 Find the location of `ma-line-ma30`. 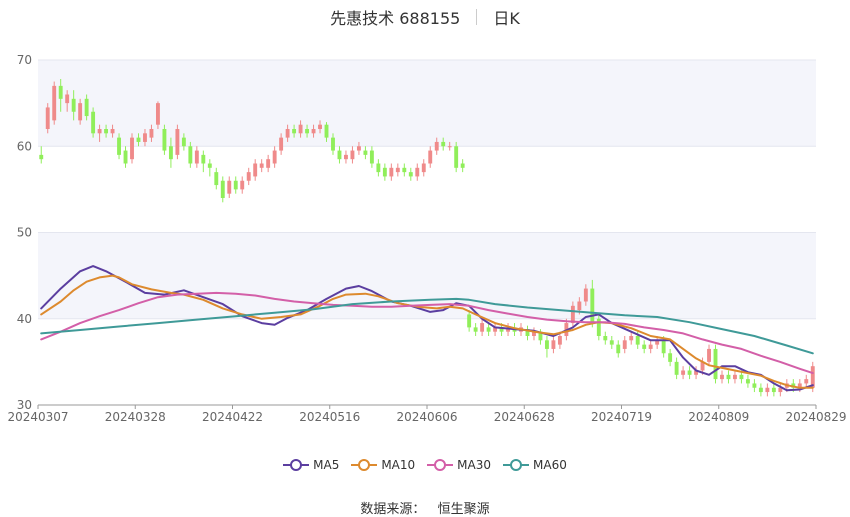

ma-line-ma30 is located at coordinates (427, 333).